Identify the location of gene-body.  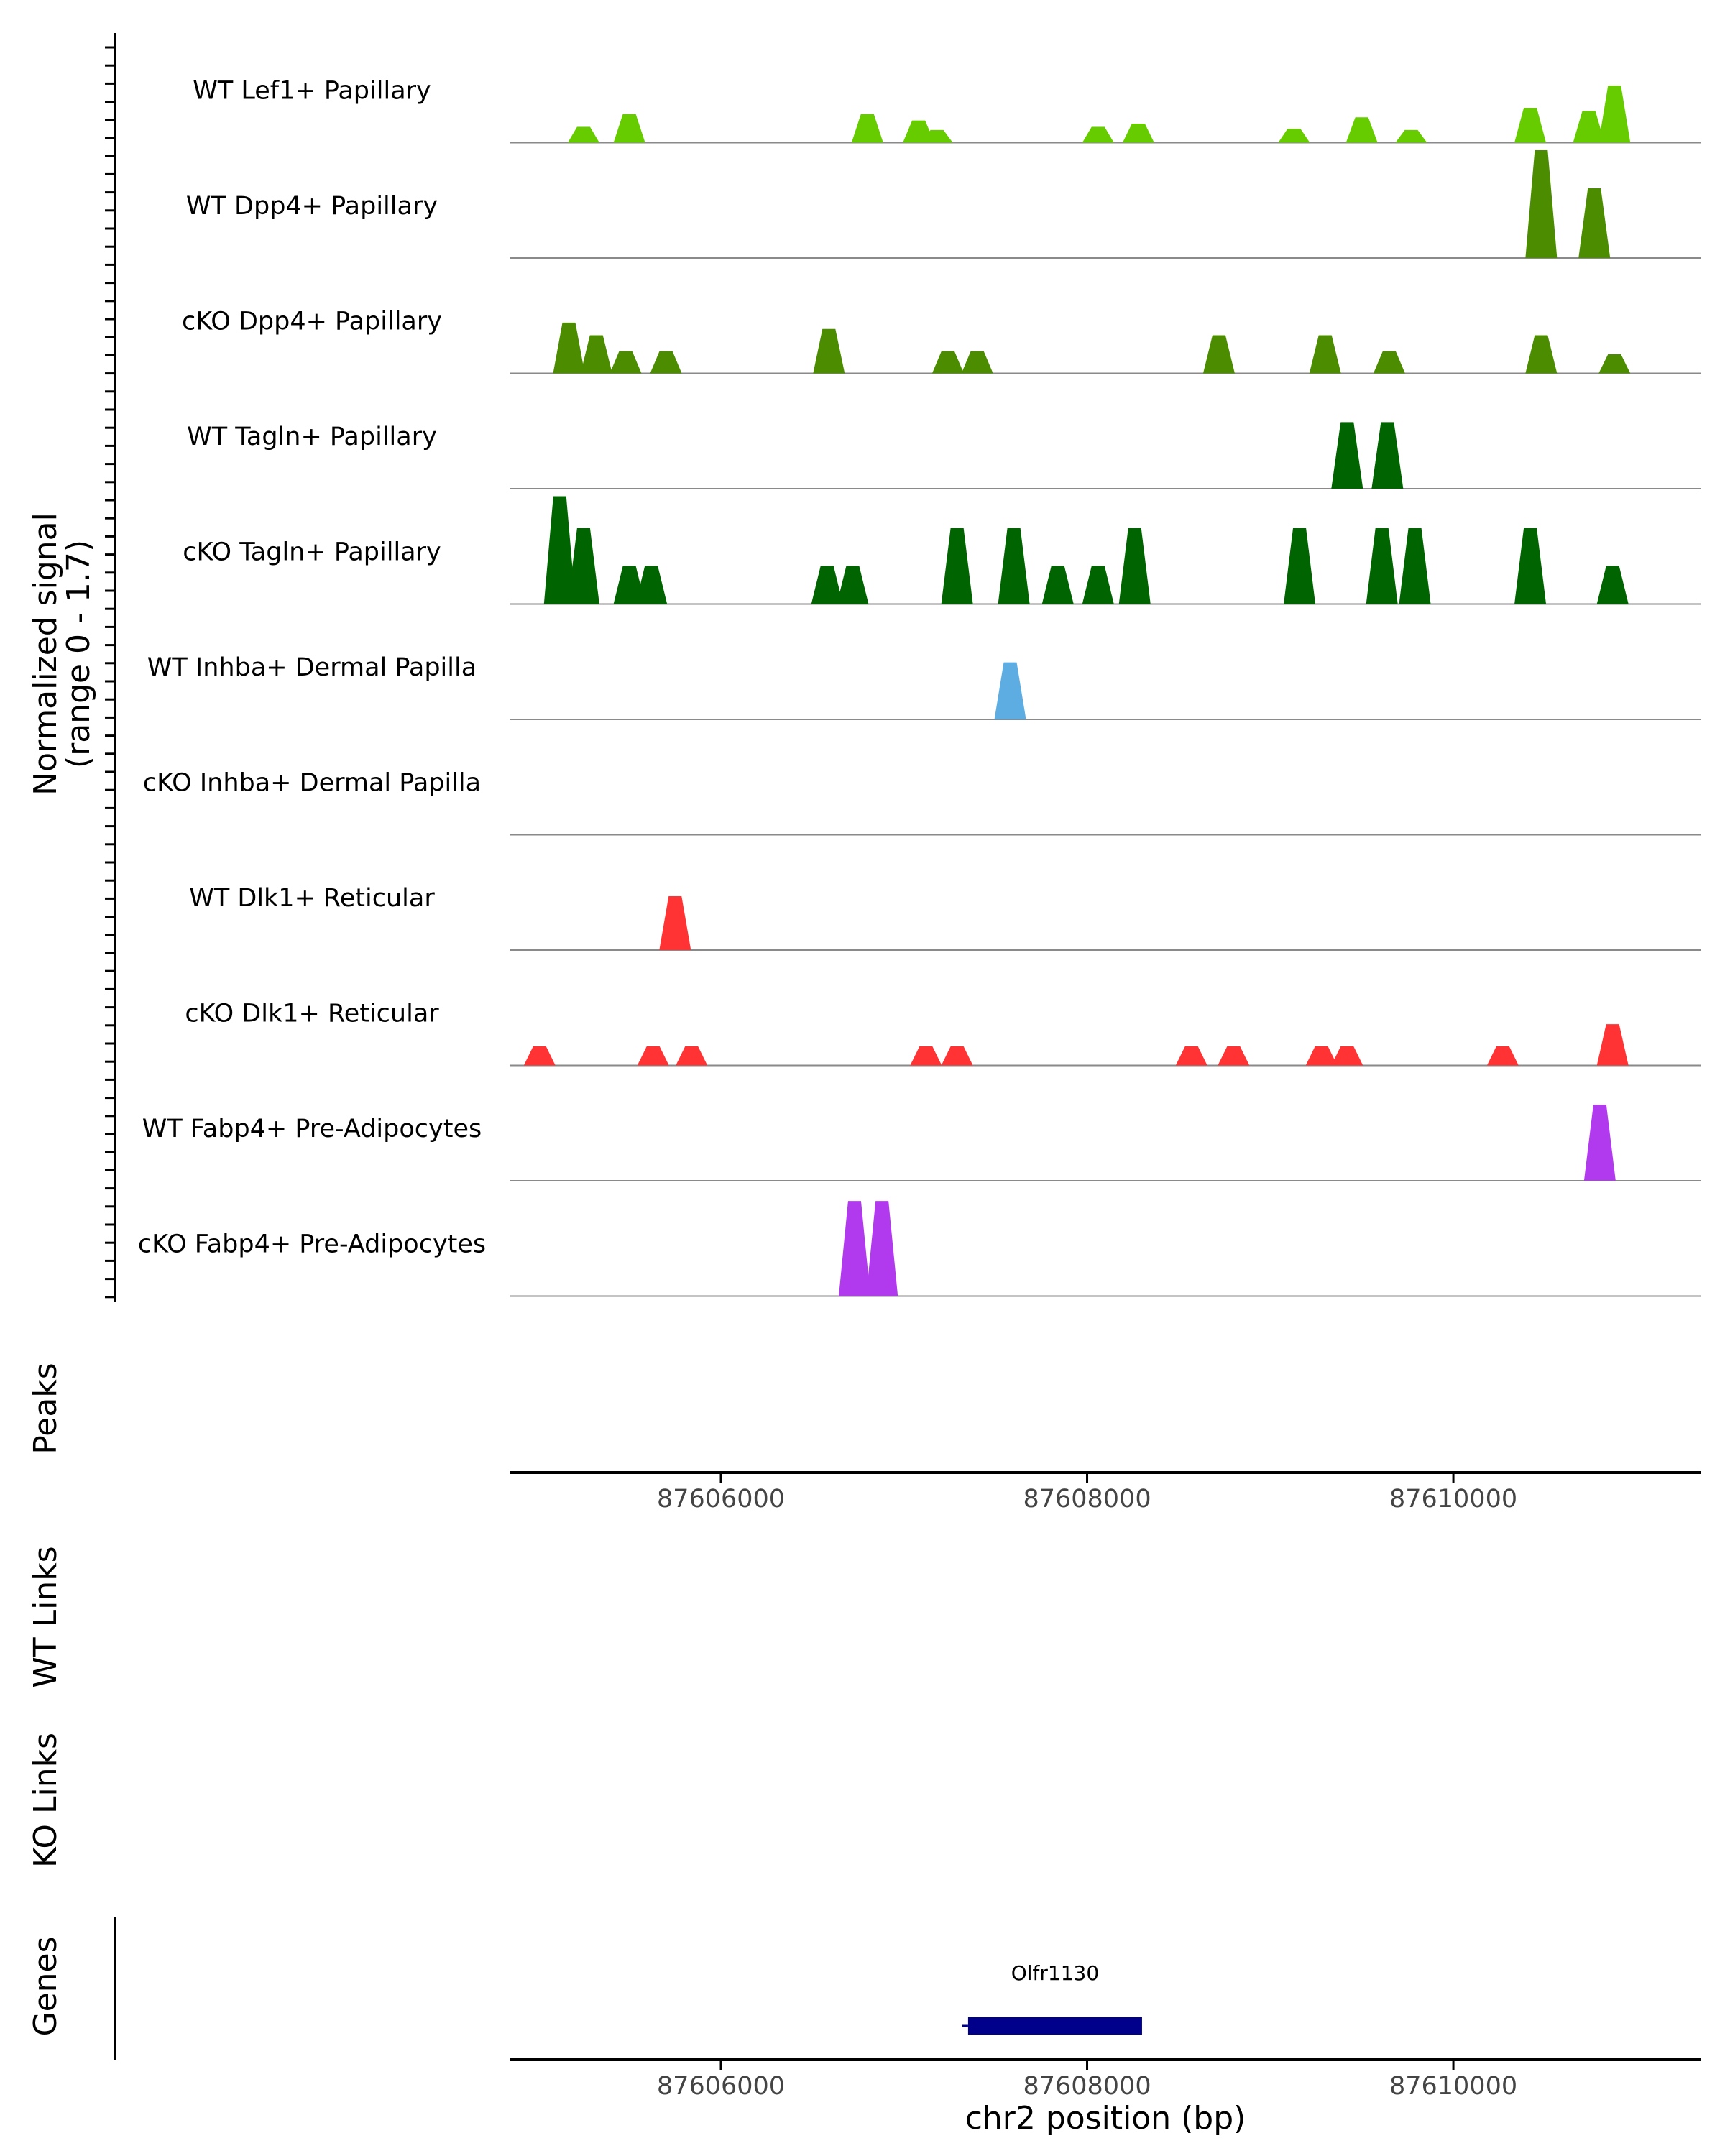
(1054, 2026).